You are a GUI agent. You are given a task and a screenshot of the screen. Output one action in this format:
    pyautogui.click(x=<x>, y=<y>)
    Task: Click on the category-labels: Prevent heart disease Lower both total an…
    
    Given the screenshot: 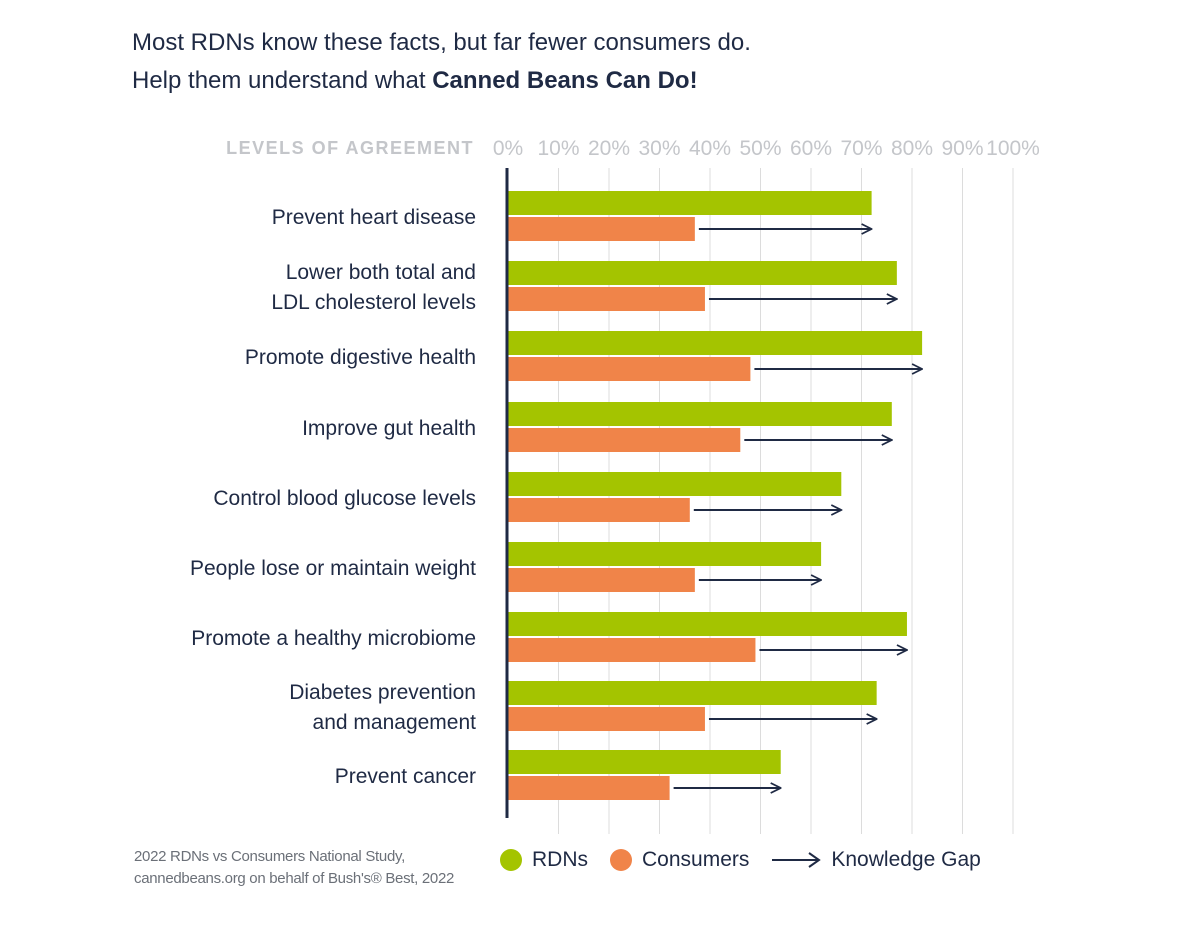 What is the action you would take?
    pyautogui.click(x=333, y=497)
    